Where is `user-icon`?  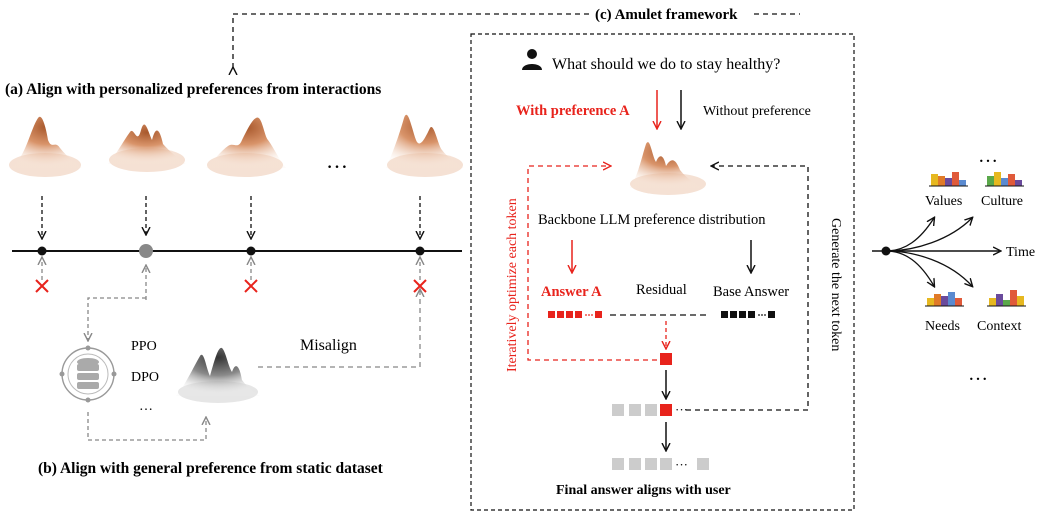
user-icon is located at coordinates (532, 59).